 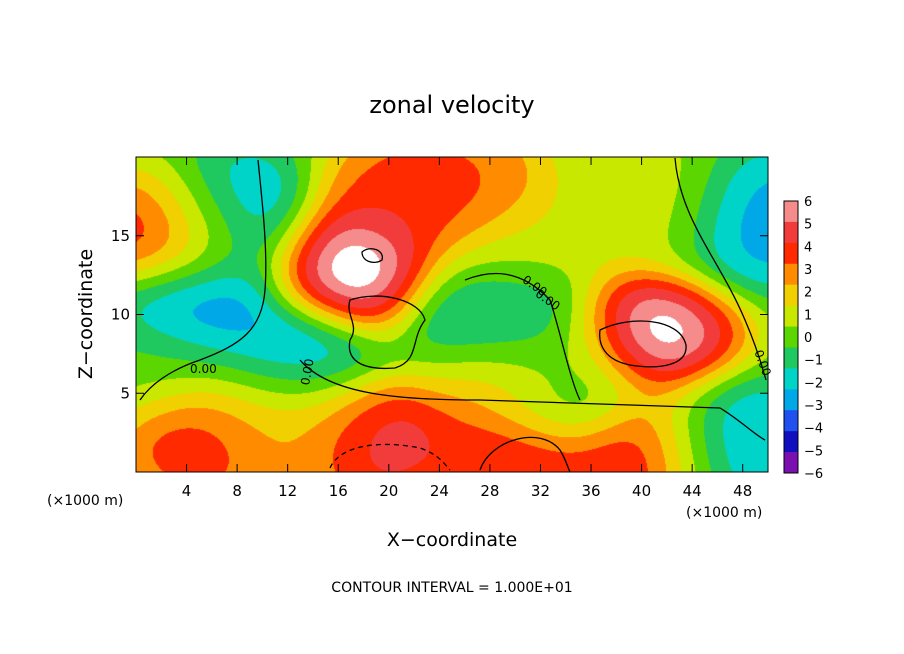 I want to click on colorbar-label: −1, so click(x=813, y=361).